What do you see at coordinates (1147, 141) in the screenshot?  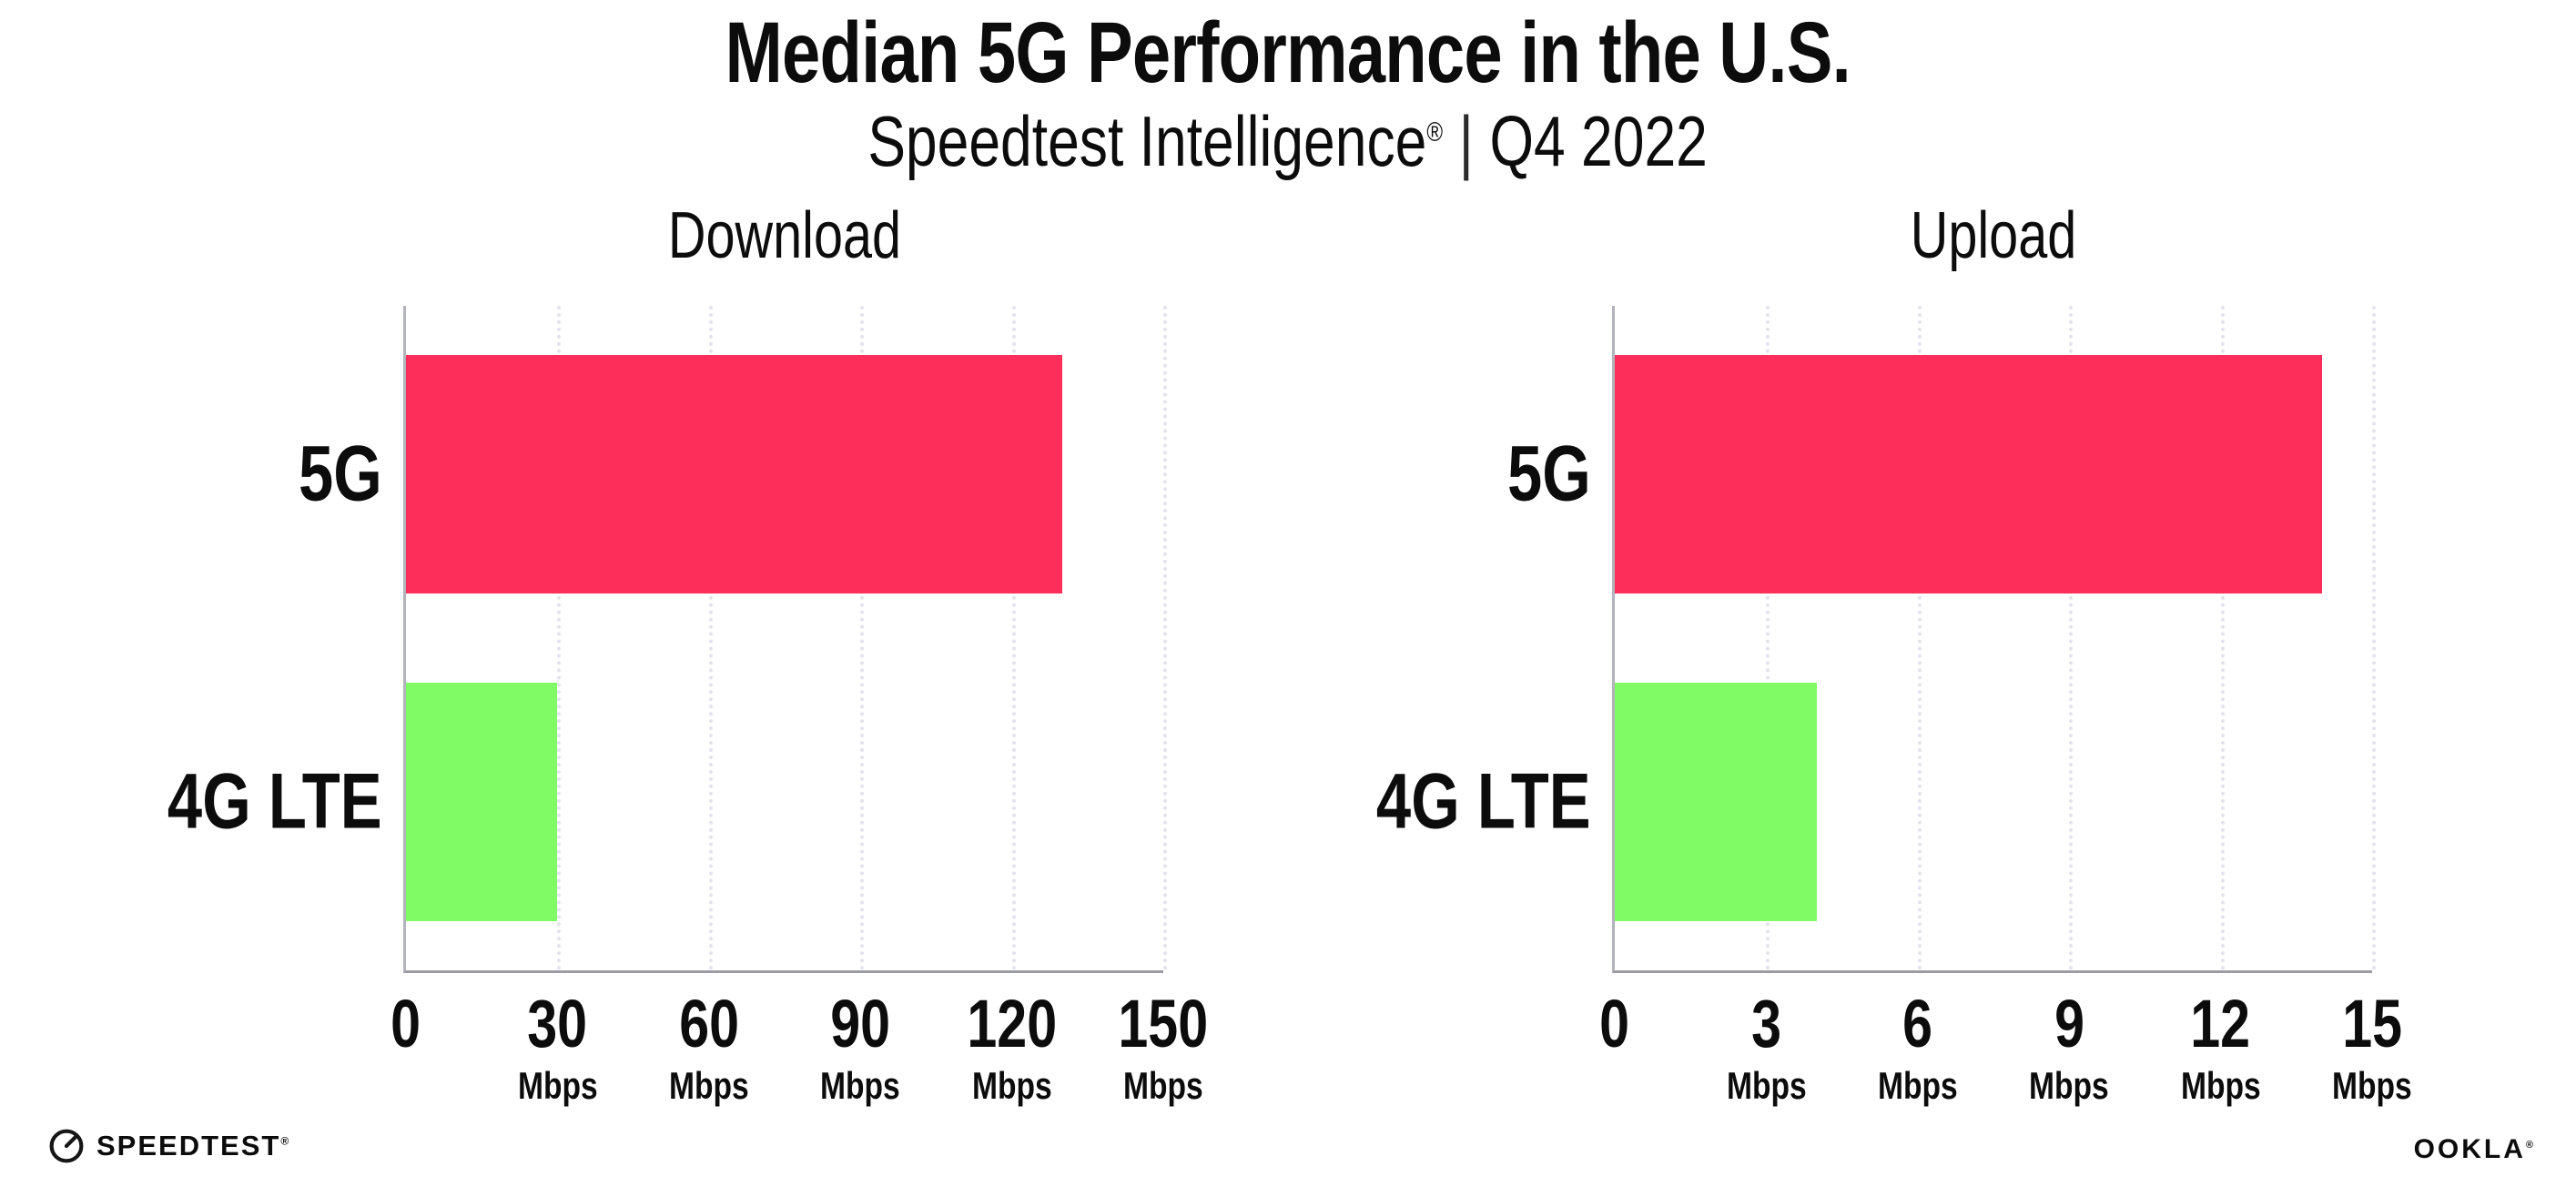 I see `subtitle-brand: Speedtest Intelligence` at bounding box center [1147, 141].